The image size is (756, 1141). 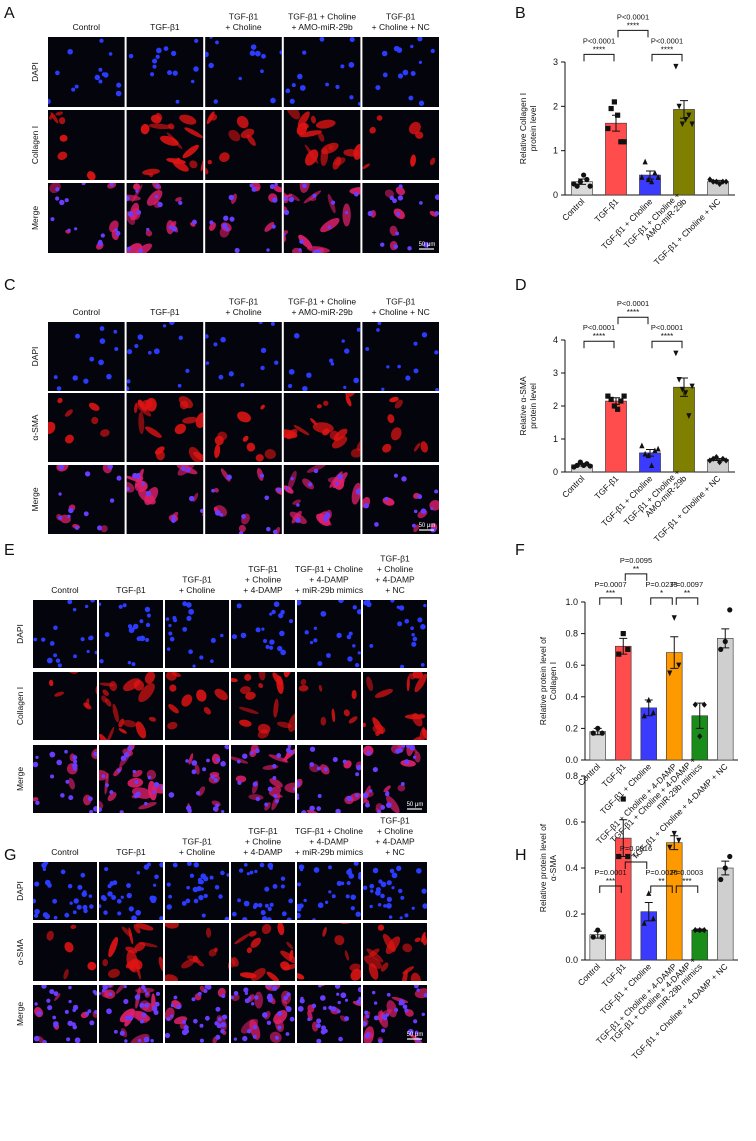 What do you see at coordinates (9, 13) in the screenshot?
I see `panel-letter: A` at bounding box center [9, 13].